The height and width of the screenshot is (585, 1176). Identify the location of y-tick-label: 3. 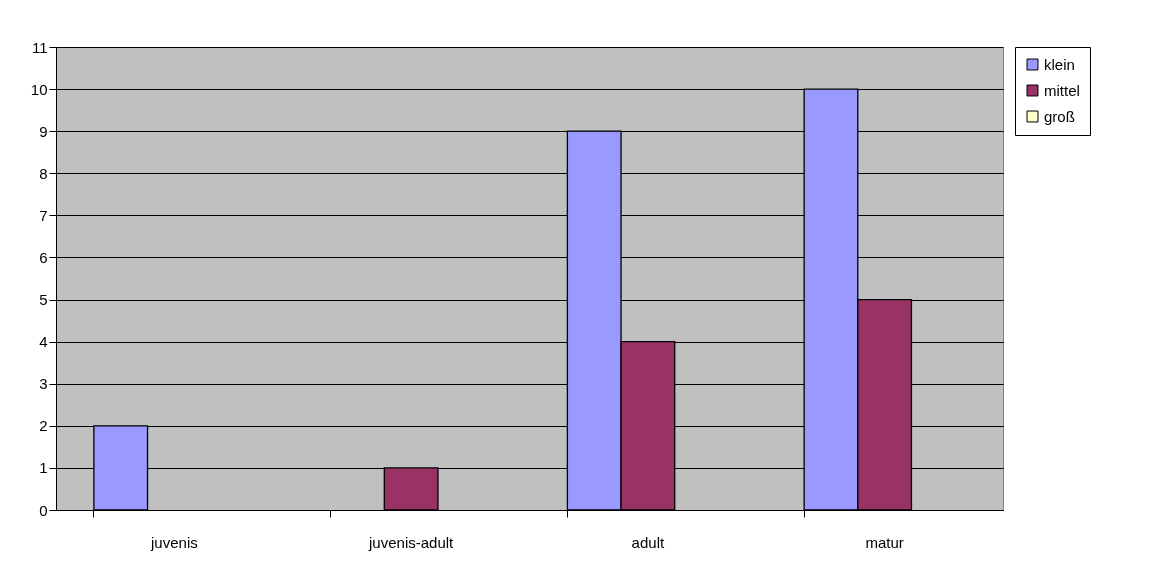
(43, 384).